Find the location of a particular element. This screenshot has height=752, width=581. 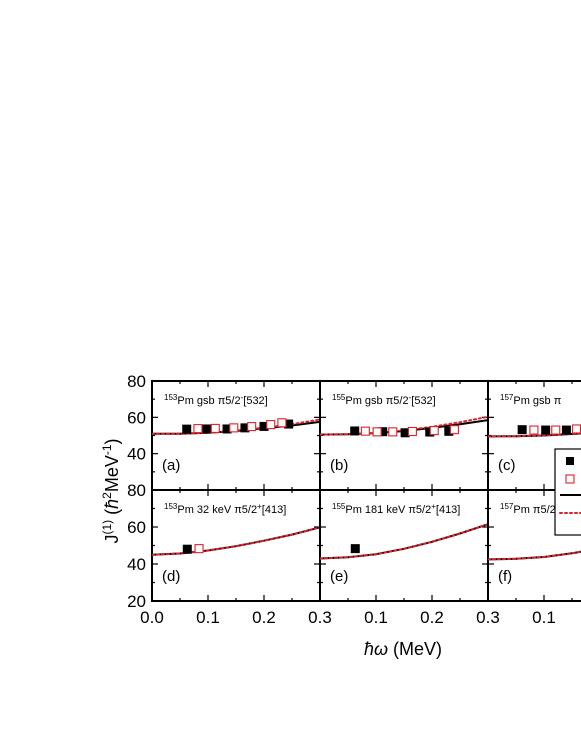

panel-title: 155Pm gsb π5/2-[532] is located at coordinates (384, 400).